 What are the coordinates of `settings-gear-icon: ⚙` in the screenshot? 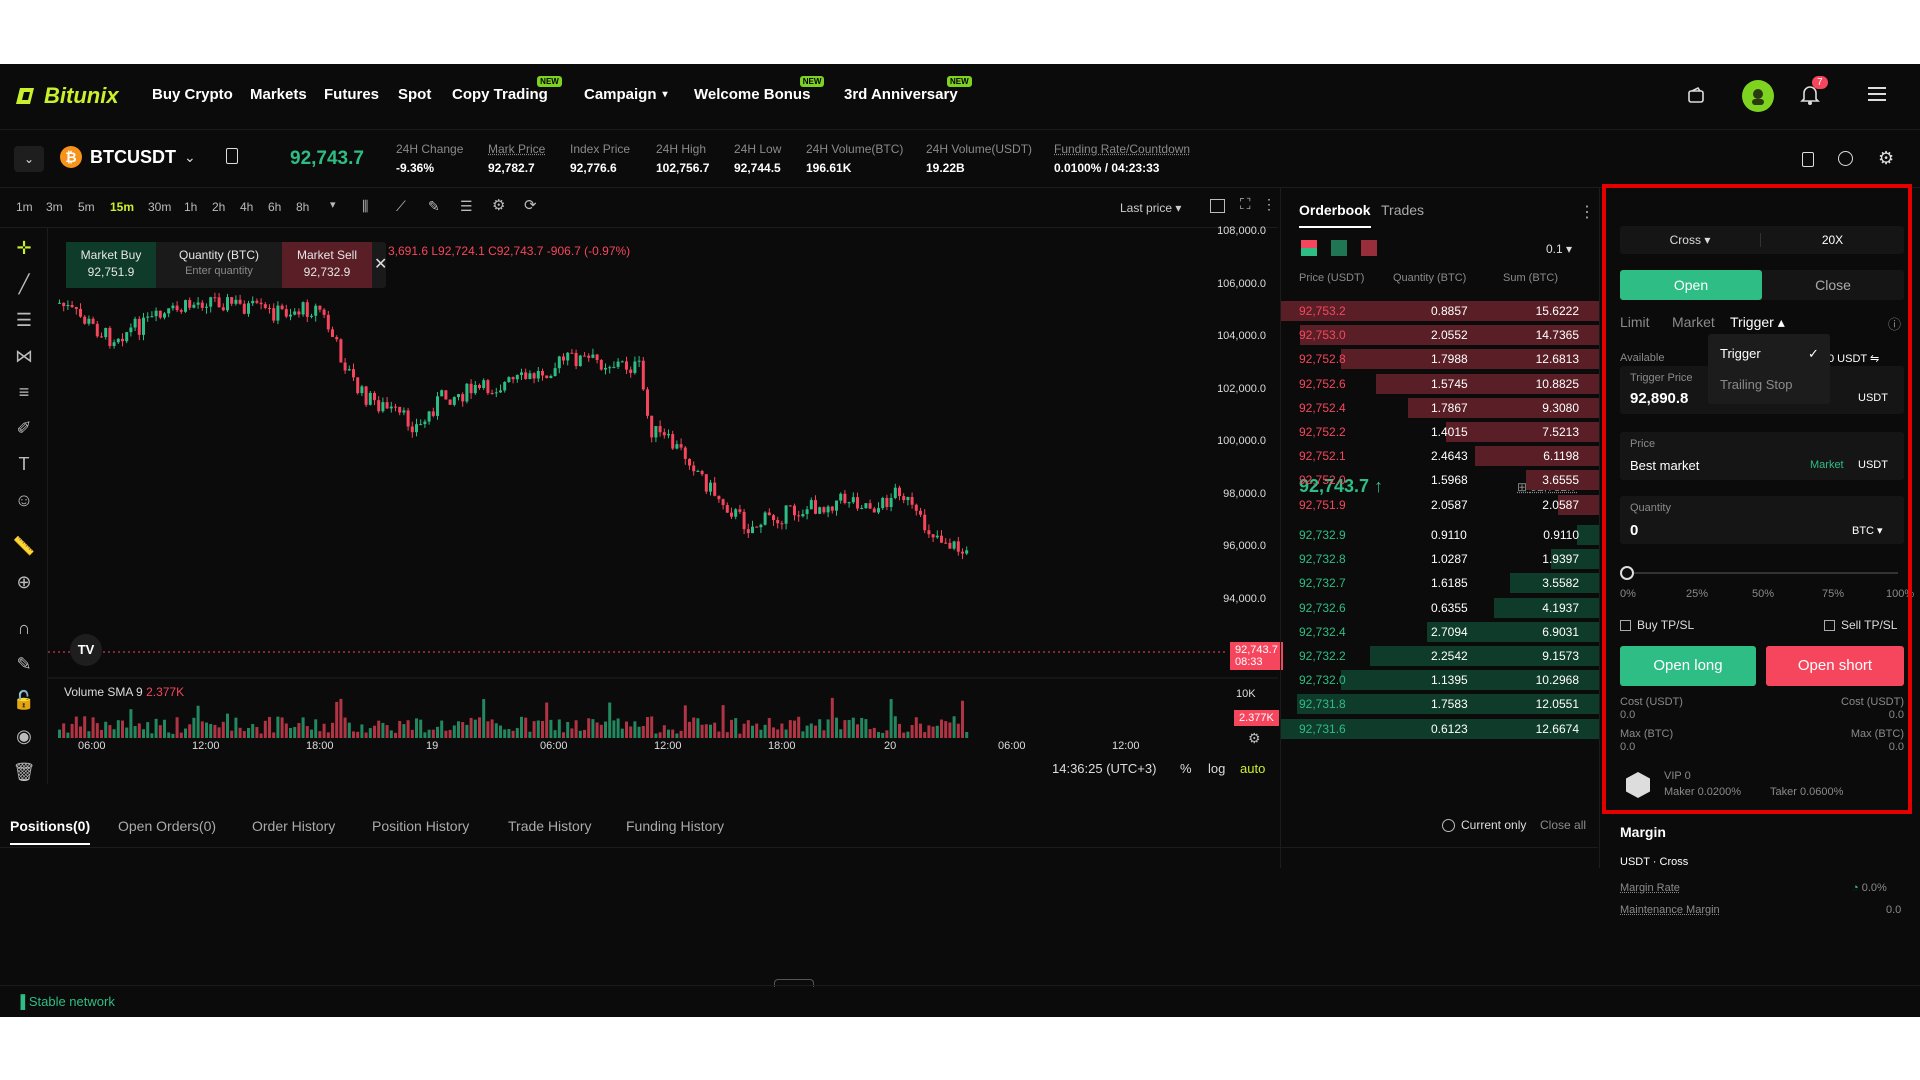 It's located at (1886, 158).